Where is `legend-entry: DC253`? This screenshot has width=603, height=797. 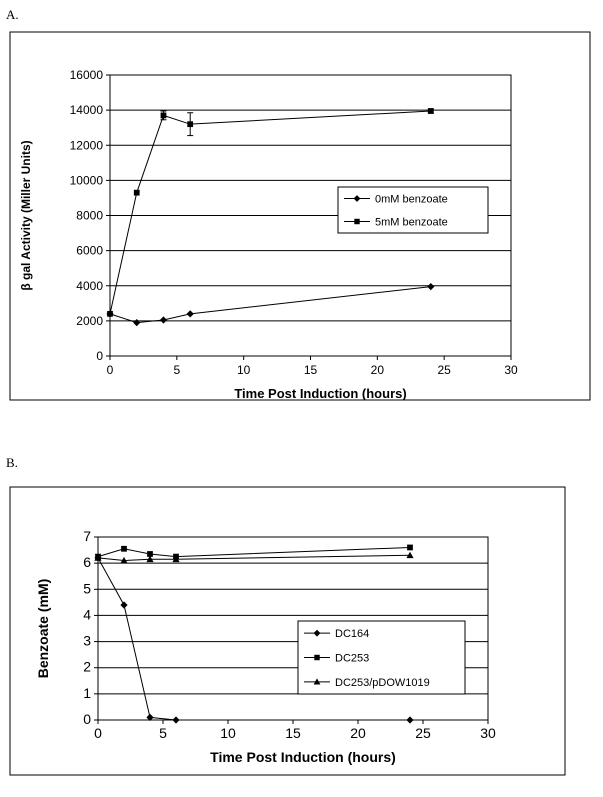 legend-entry: DC253 is located at coordinates (352, 659).